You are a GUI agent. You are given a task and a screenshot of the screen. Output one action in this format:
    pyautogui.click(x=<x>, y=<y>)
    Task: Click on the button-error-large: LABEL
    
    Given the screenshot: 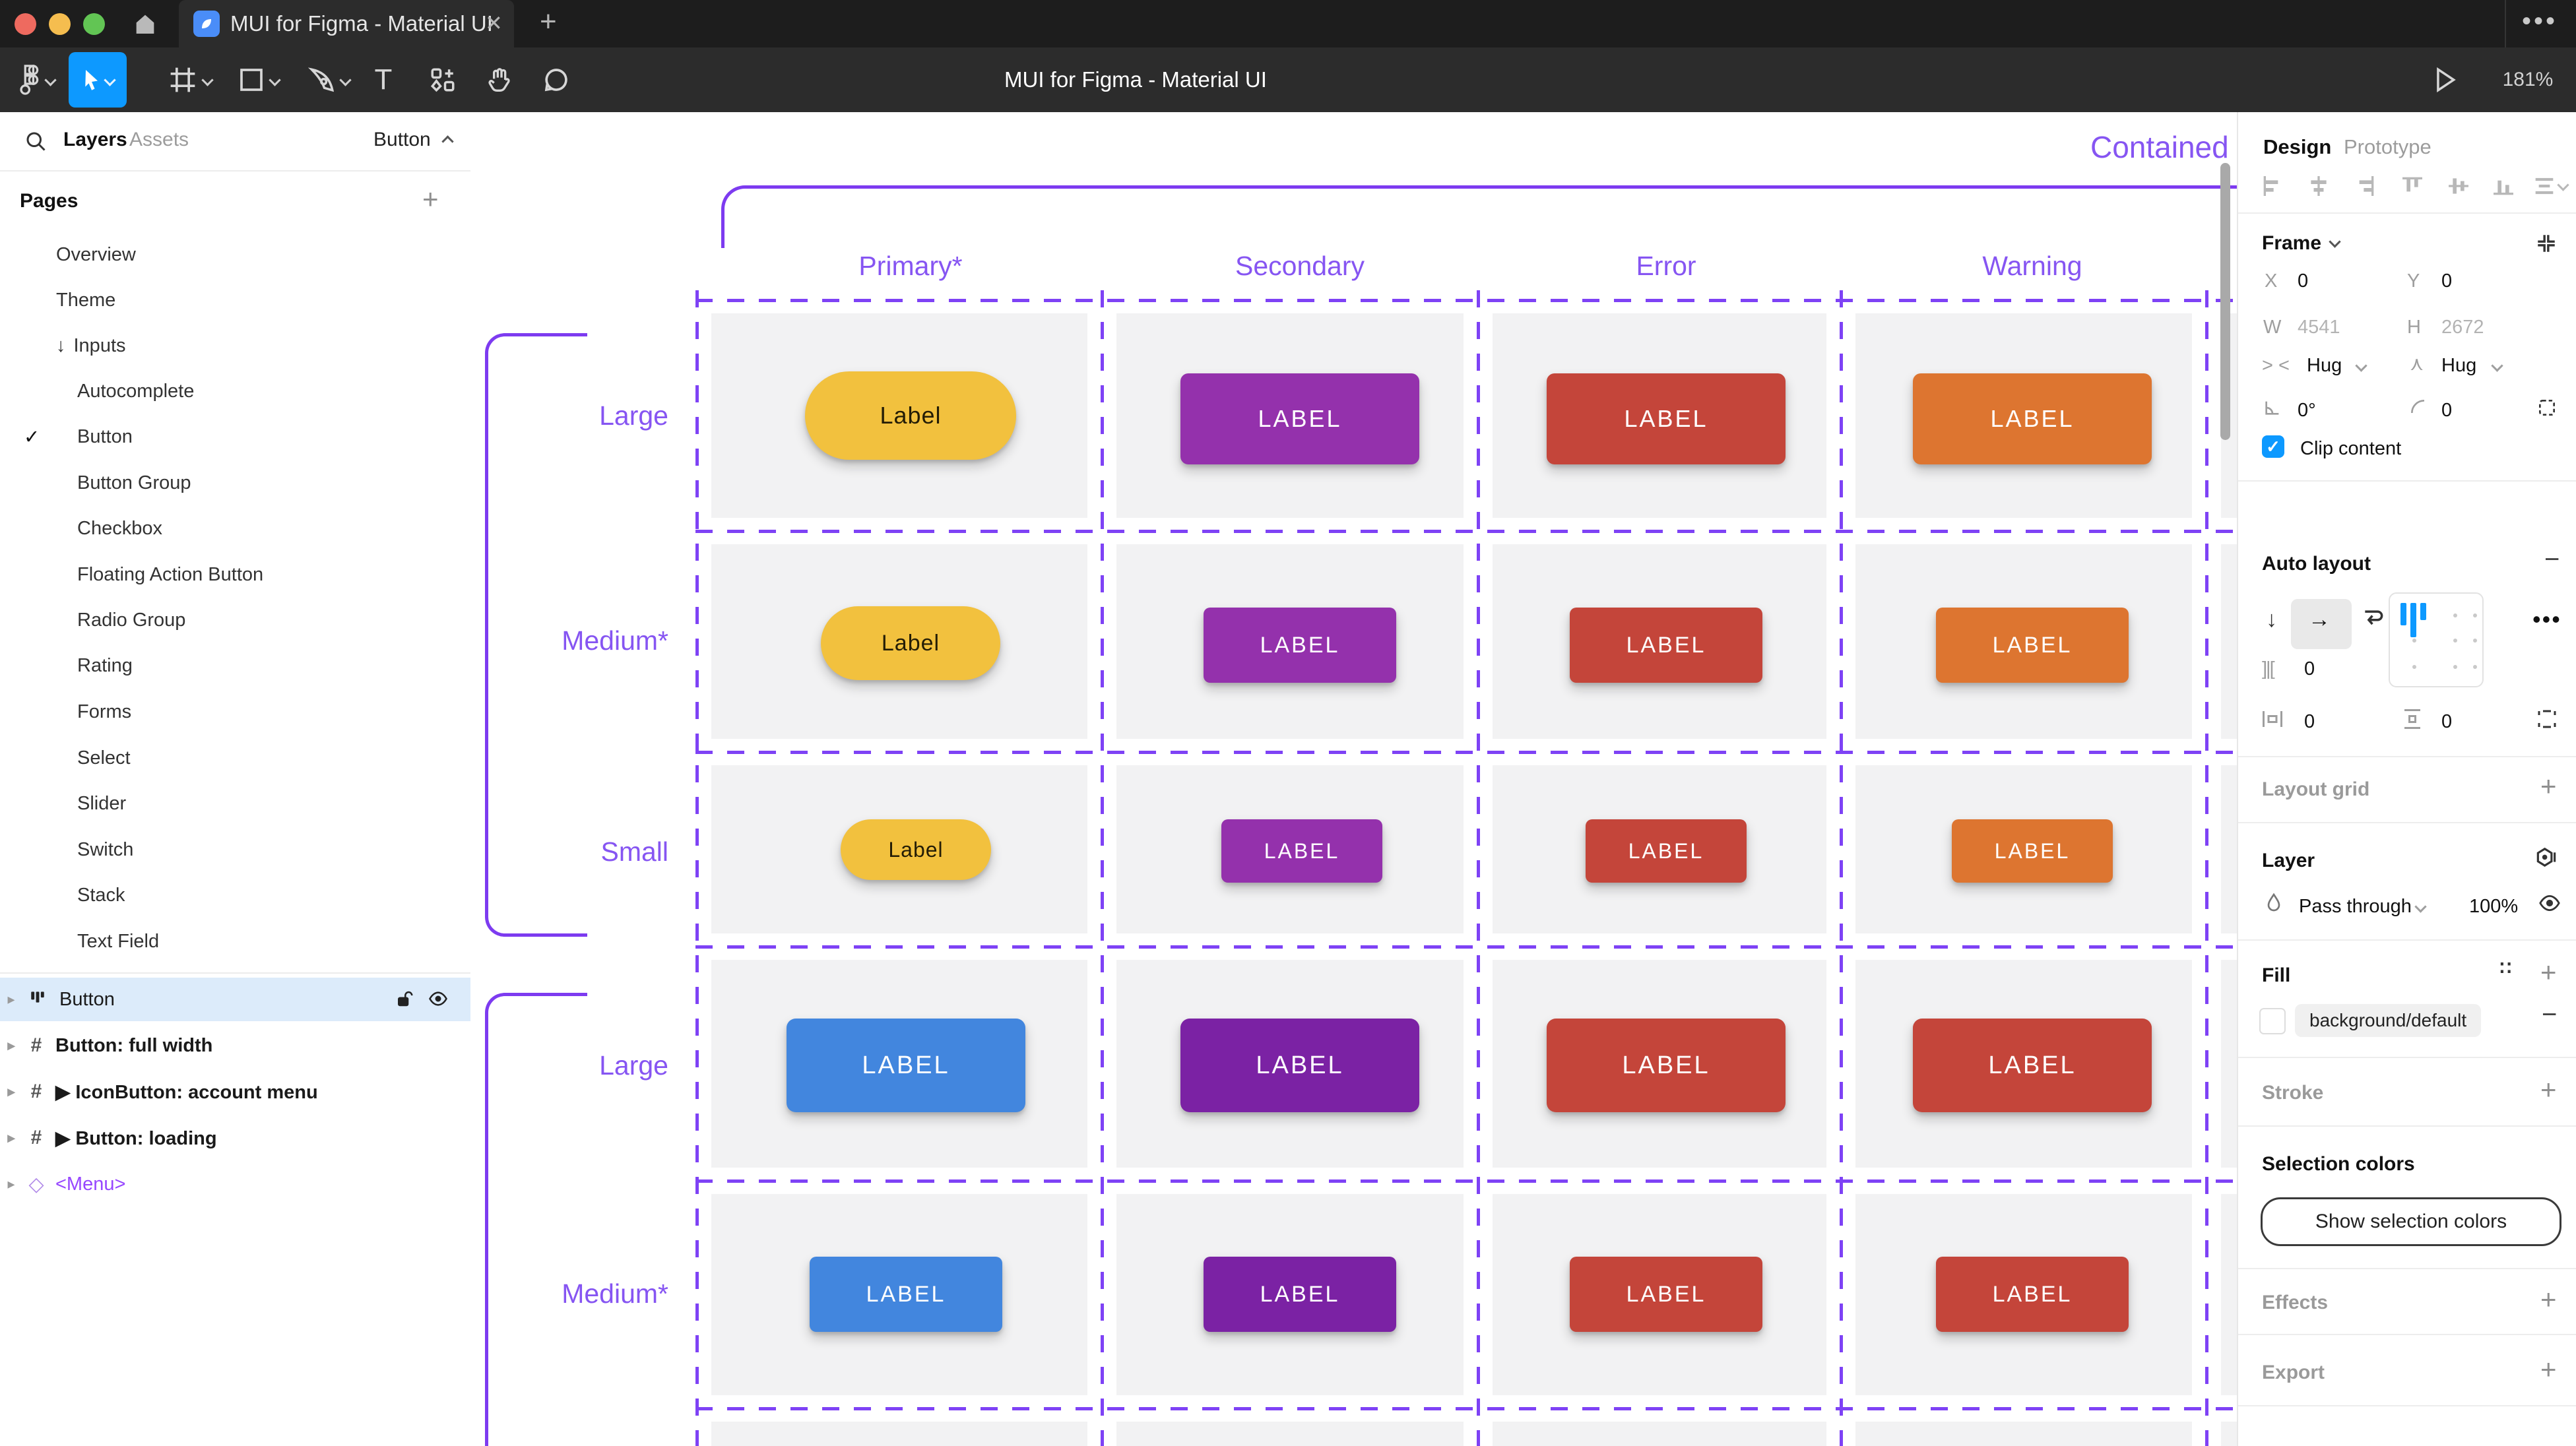 What is the action you would take?
    pyautogui.click(x=1667, y=418)
    